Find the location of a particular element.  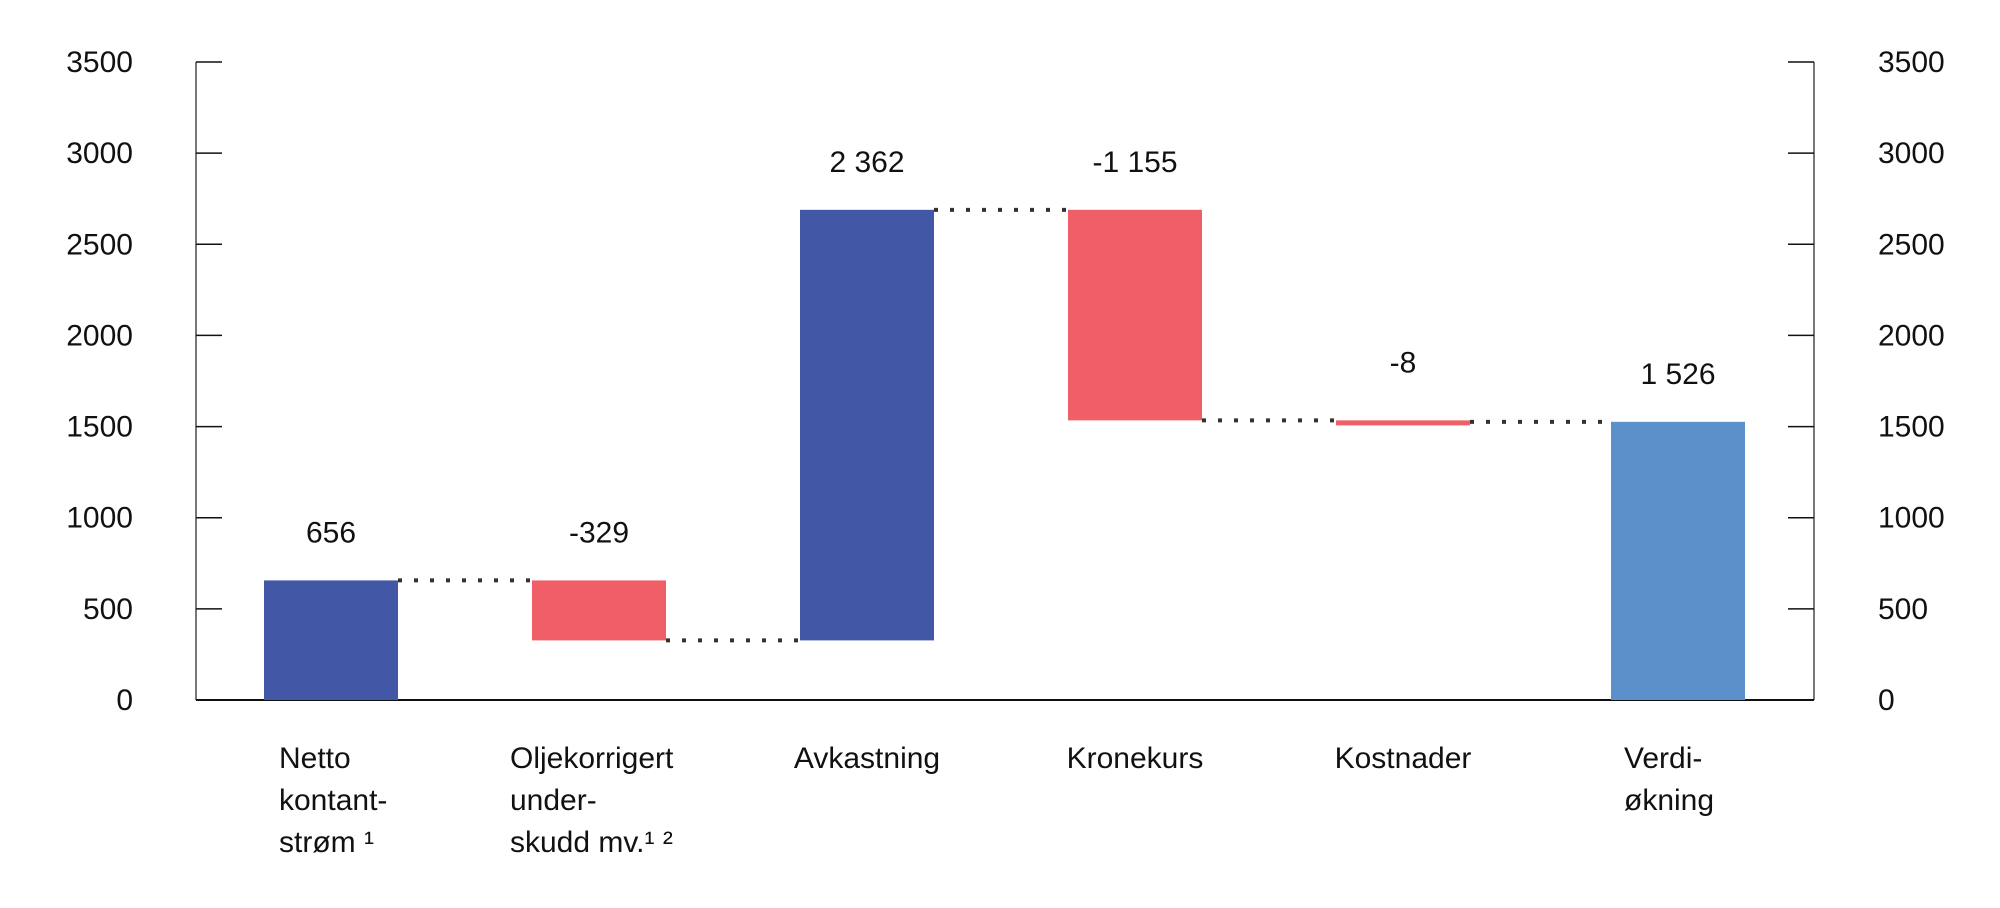

right-tick-label: 0 is located at coordinates (1886, 700).